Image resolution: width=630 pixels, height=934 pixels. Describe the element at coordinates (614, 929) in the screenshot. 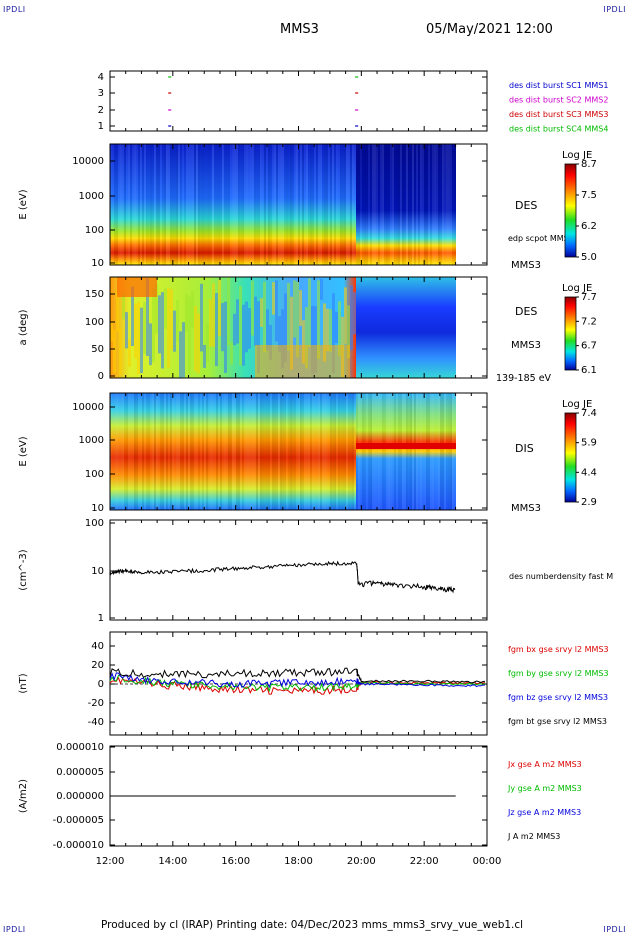

I see `corner-mark-bottom-right: IPDLI` at that location.